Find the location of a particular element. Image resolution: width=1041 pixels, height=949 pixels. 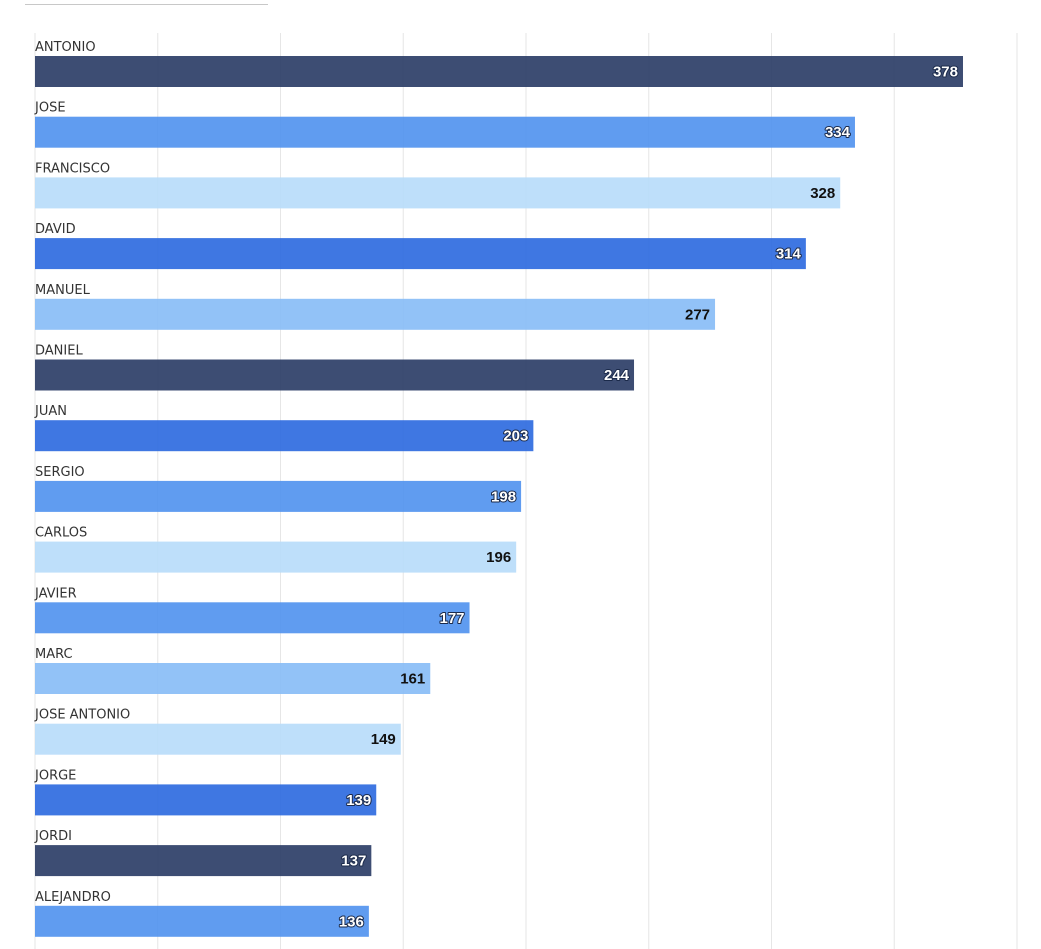

value-label: 139 is located at coordinates (358, 800).